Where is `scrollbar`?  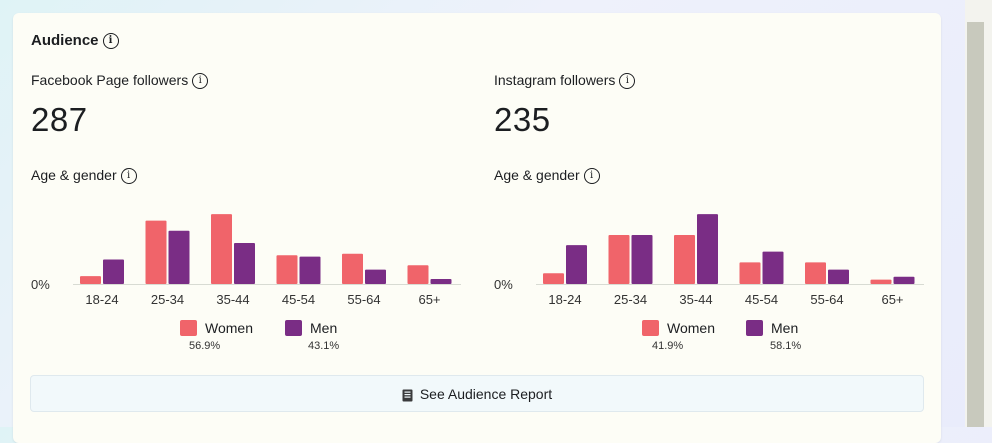
scrollbar is located at coordinates (978, 213).